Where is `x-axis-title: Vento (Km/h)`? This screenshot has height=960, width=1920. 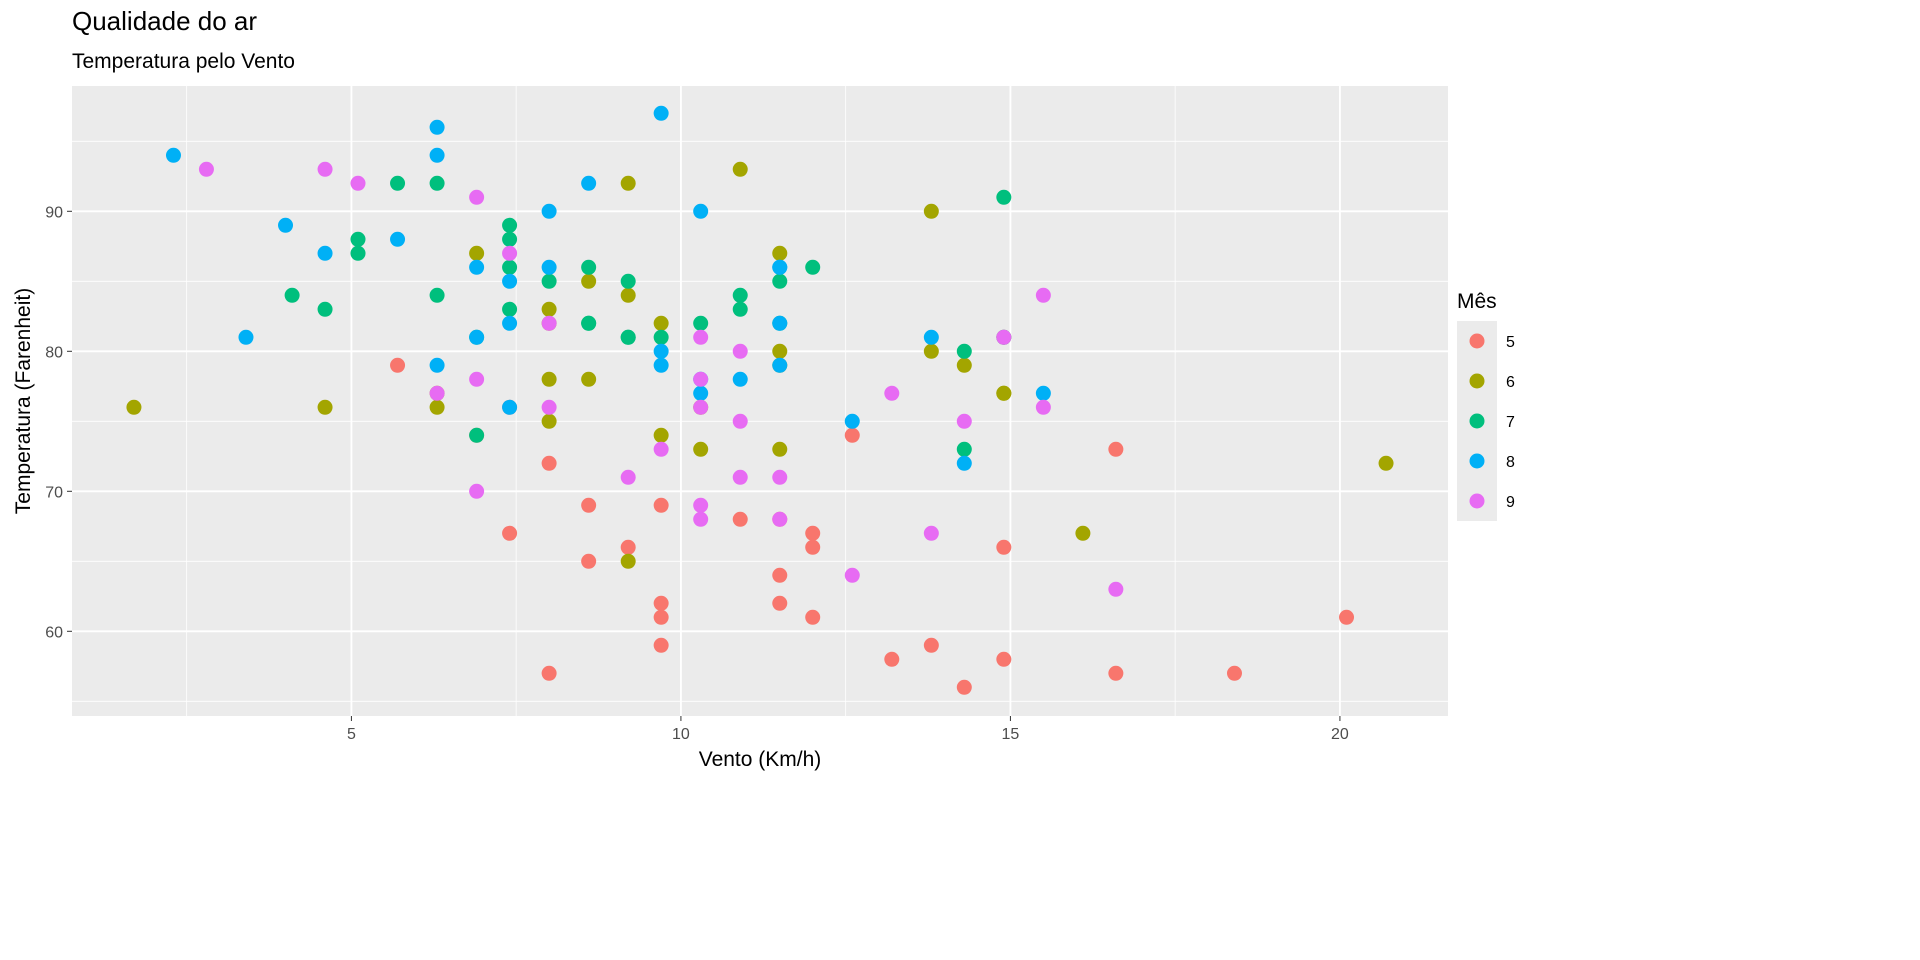 x-axis-title: Vento (Km/h) is located at coordinates (760, 759).